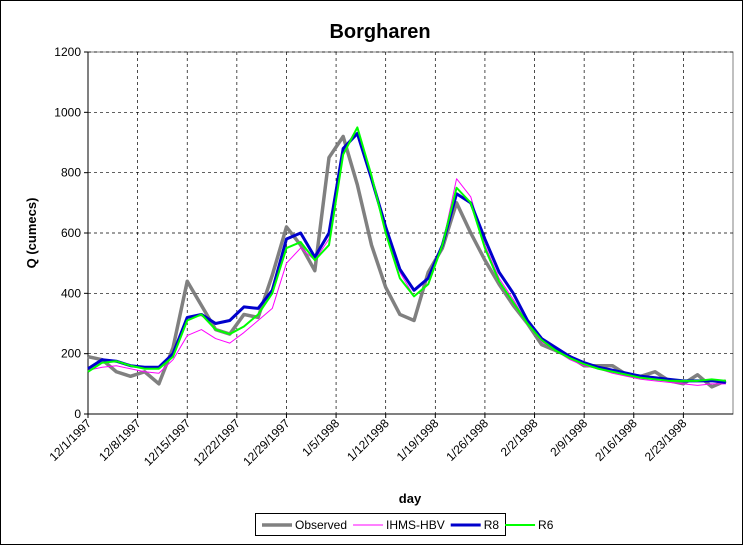 The width and height of the screenshot is (743, 550). What do you see at coordinates (71, 233) in the screenshot?
I see `y-tick-label: 600` at bounding box center [71, 233].